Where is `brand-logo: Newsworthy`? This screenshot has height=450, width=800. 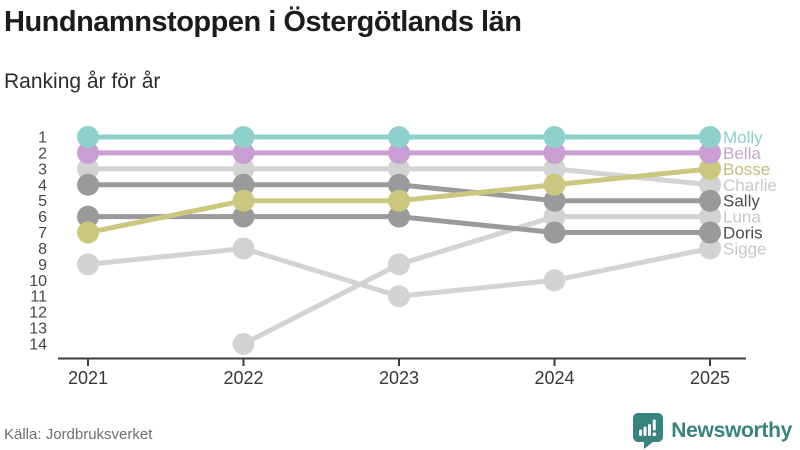
brand-logo: Newsworthy is located at coordinates (712, 431).